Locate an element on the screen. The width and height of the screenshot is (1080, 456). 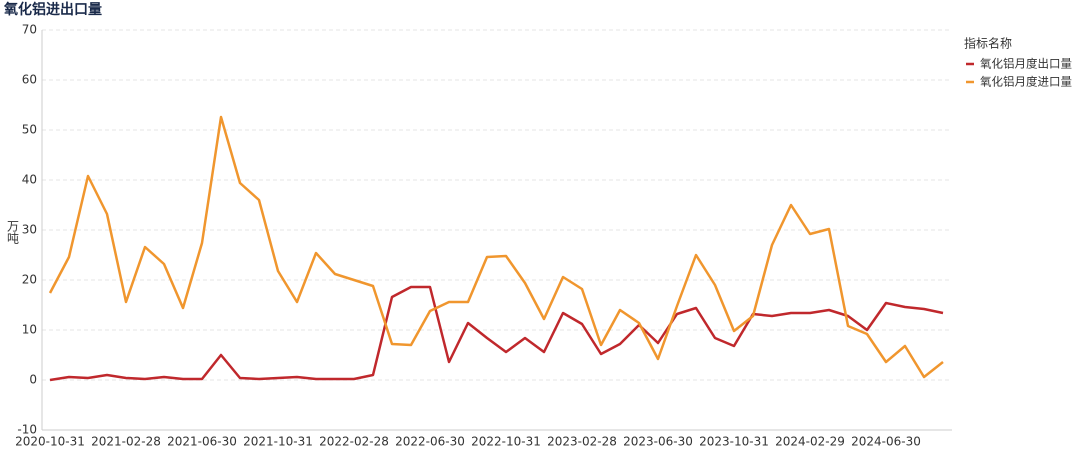
x-tick-label: 2022-06-30 is located at coordinates (430, 442).